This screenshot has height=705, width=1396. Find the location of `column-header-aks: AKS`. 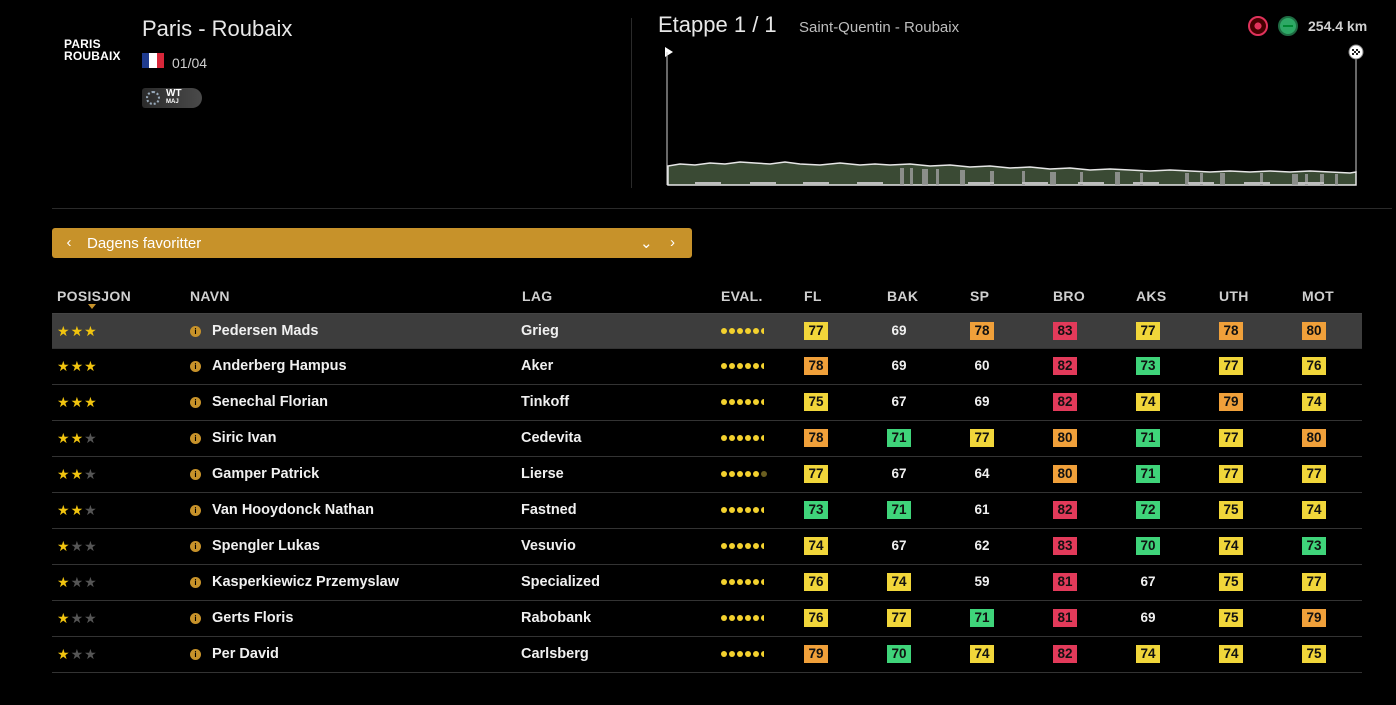

column-header-aks: AKS is located at coordinates (1151, 296).